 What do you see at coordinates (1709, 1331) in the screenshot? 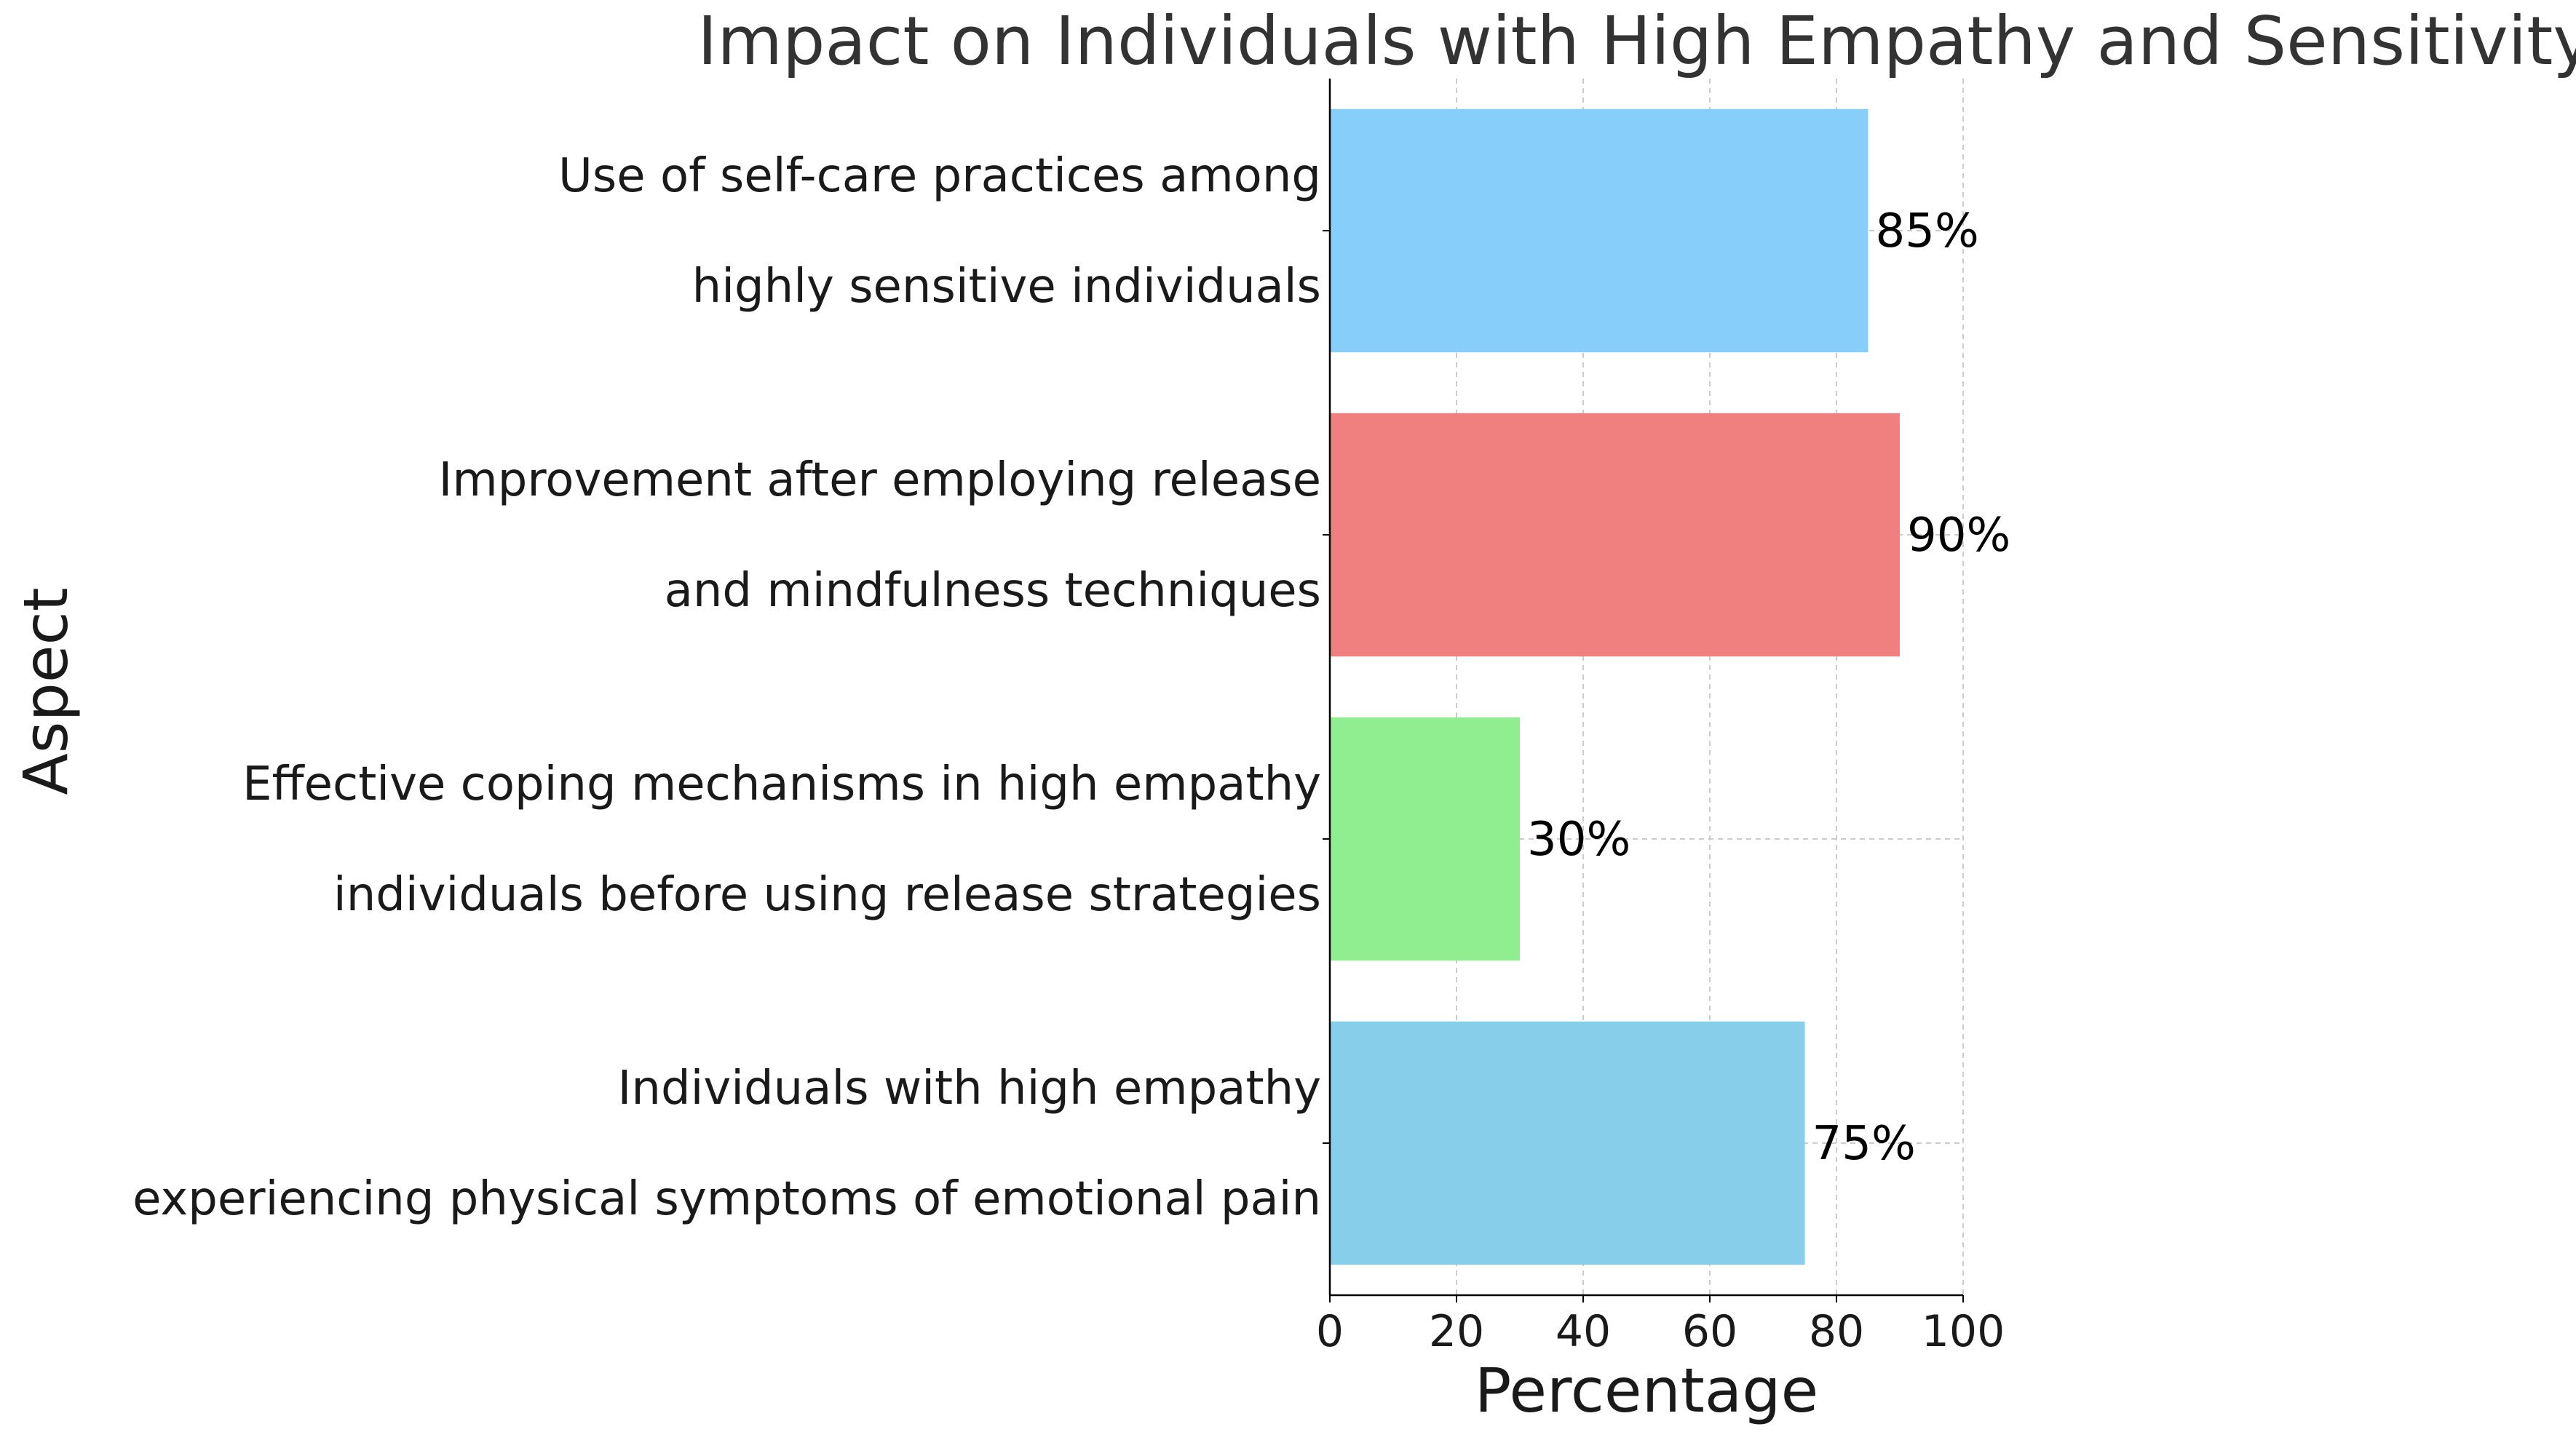
I see `x-tick-label: 60` at bounding box center [1709, 1331].